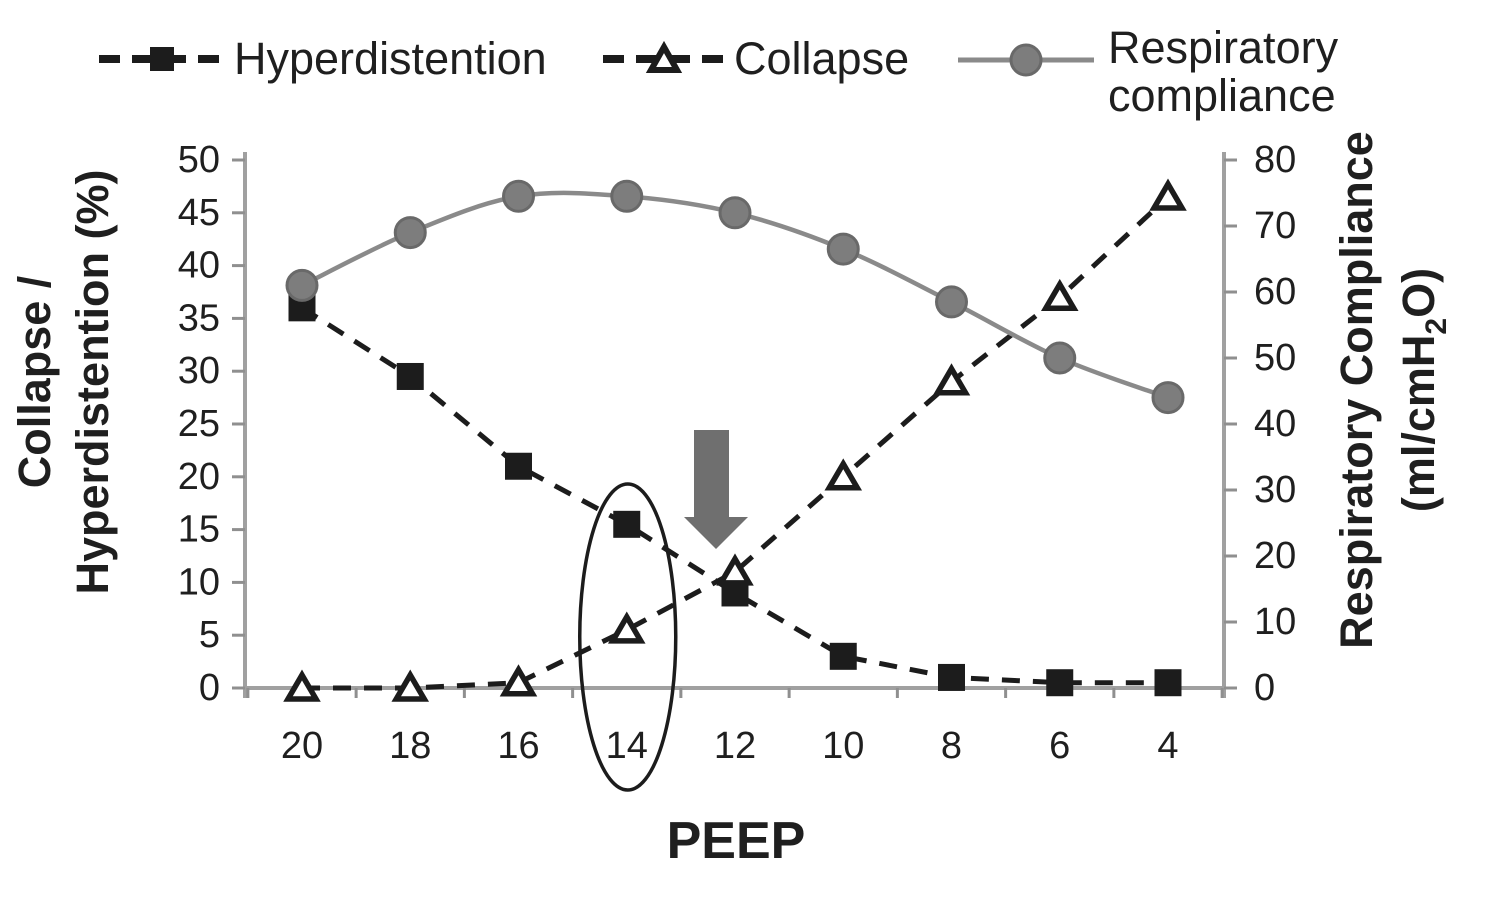 Image resolution: width=1512 pixels, height=906 pixels. What do you see at coordinates (716, 489) in the screenshot?
I see `down-arrow` at bounding box center [716, 489].